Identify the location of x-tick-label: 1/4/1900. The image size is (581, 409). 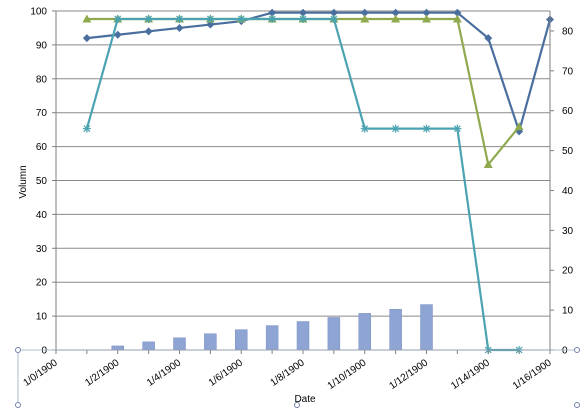
(164, 373).